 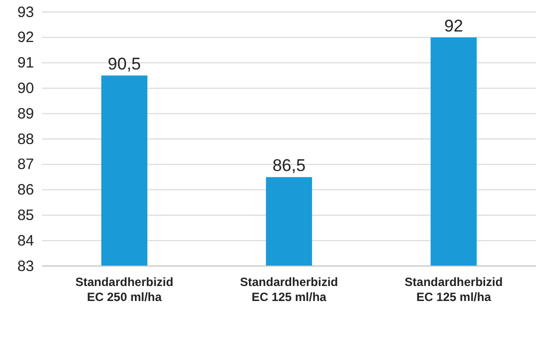 What do you see at coordinates (124, 289) in the screenshot?
I see `x-tick-label: Standardherbizid EC 250 ml/ha` at bounding box center [124, 289].